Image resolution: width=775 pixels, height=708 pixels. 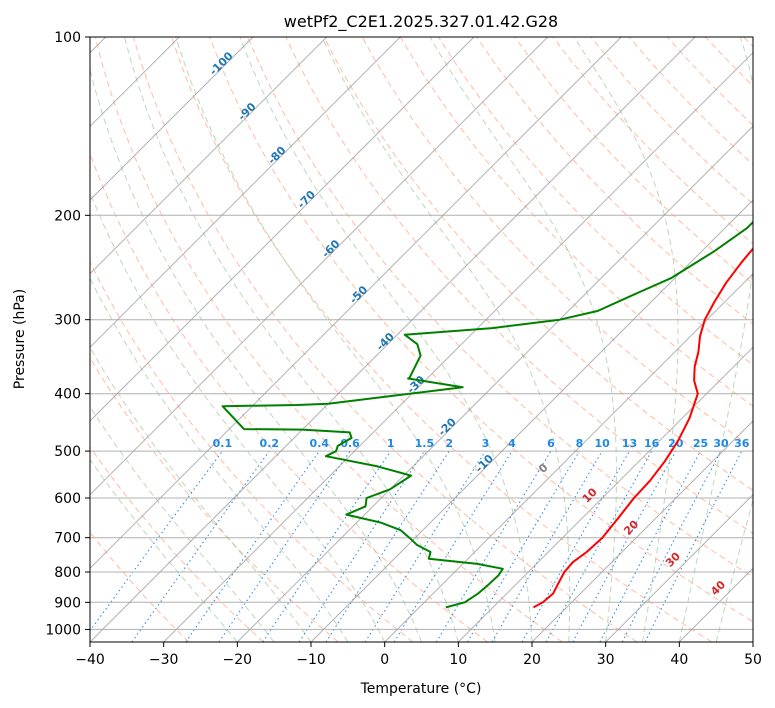 What do you see at coordinates (580, 443) in the screenshot?
I see `mixing-ratio-label: 8` at bounding box center [580, 443].